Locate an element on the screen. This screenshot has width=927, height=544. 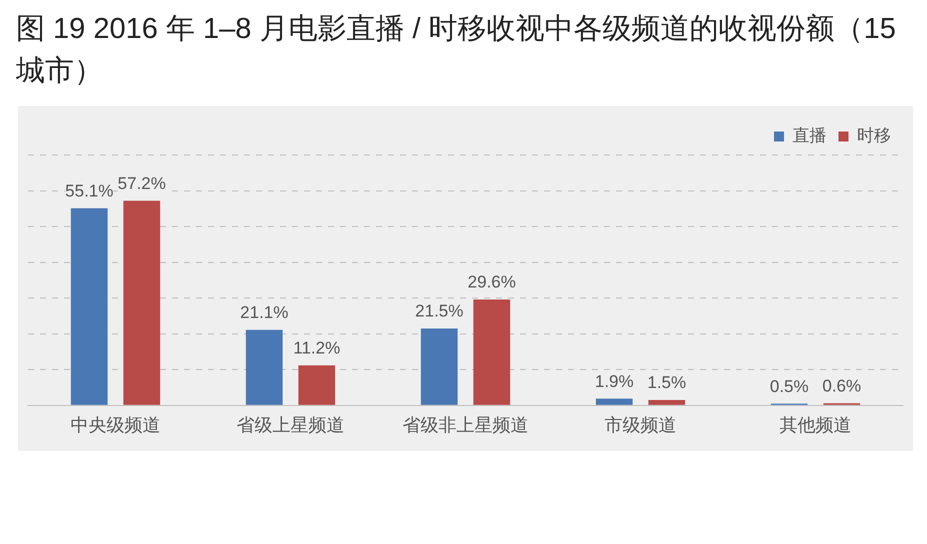
x-tick-label: 中央级频道 is located at coordinates (115, 425).